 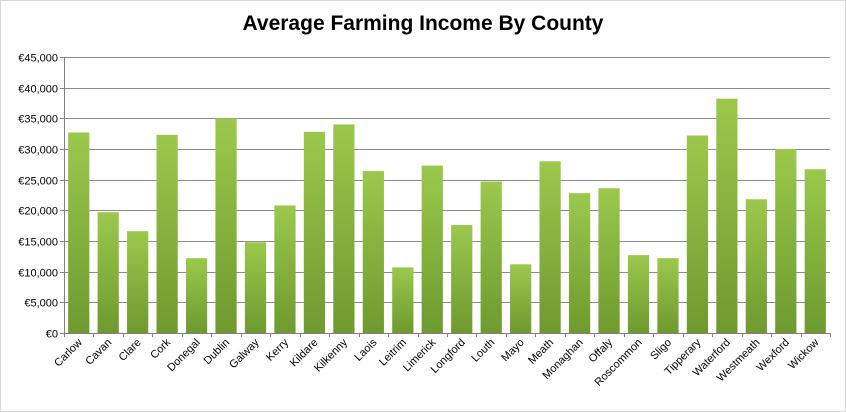 I want to click on y-tick-label: €45,000, so click(x=38, y=59).